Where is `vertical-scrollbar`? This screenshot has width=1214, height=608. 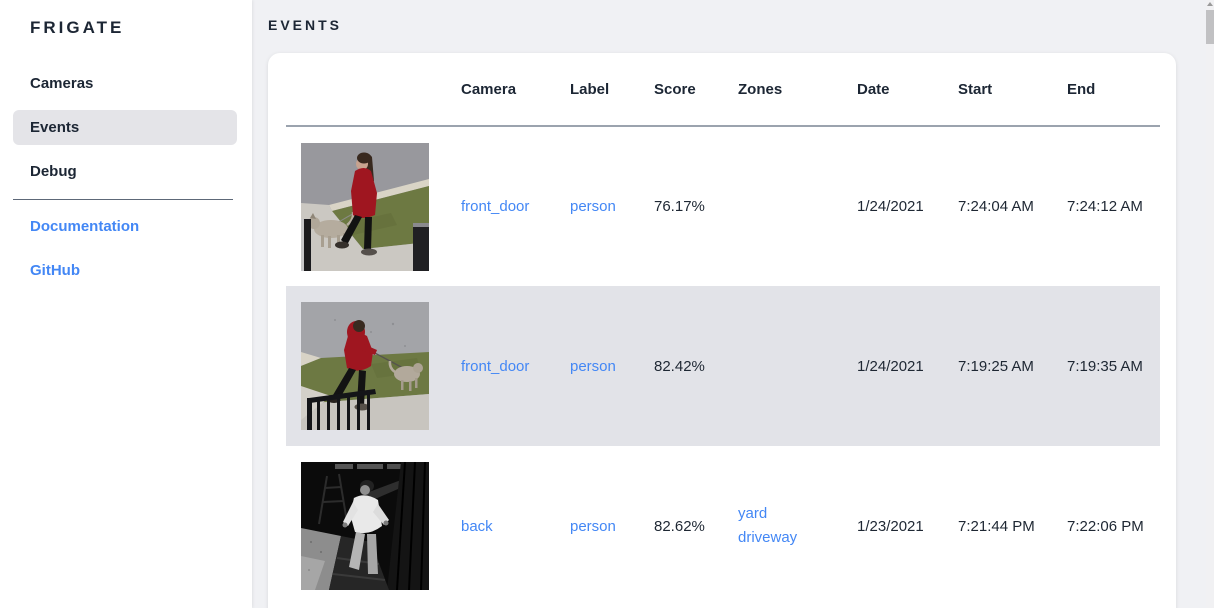
vertical-scrollbar is located at coordinates (1210, 304).